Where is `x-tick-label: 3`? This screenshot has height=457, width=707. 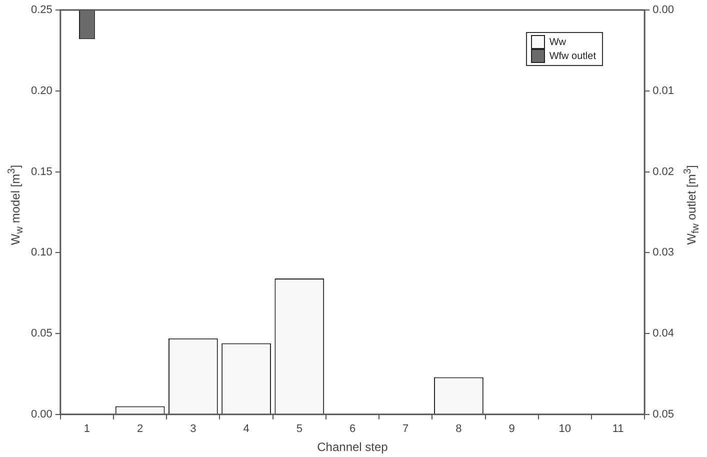
x-tick-label: 3 is located at coordinates (193, 429).